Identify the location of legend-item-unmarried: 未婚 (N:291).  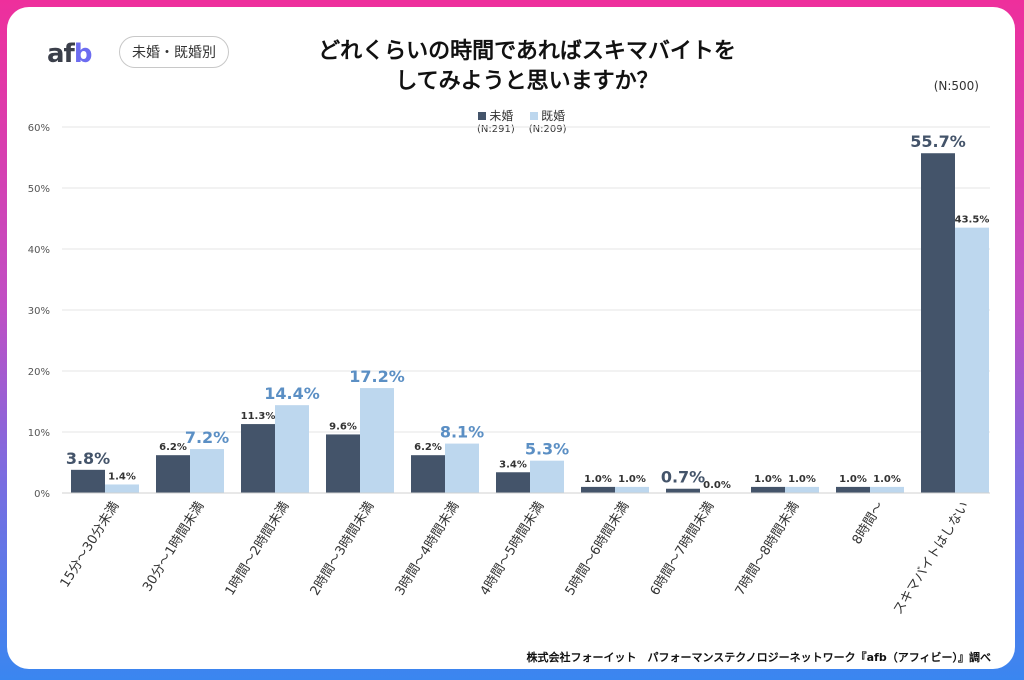
(496, 121).